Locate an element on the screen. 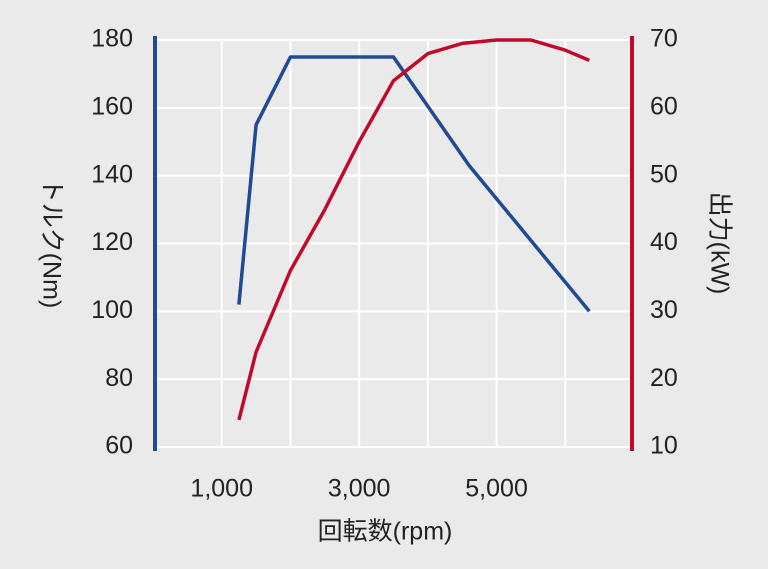 The width and height of the screenshot is (768, 569). x-tick-label: 5,000 is located at coordinates (496, 489).